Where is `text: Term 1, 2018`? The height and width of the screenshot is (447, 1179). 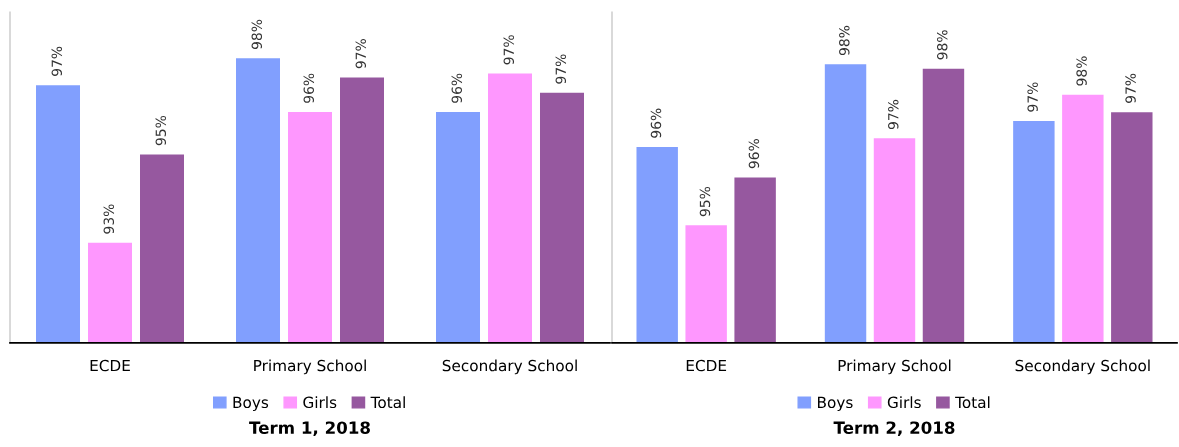 text: Term 1, 2018 is located at coordinates (309, 429).